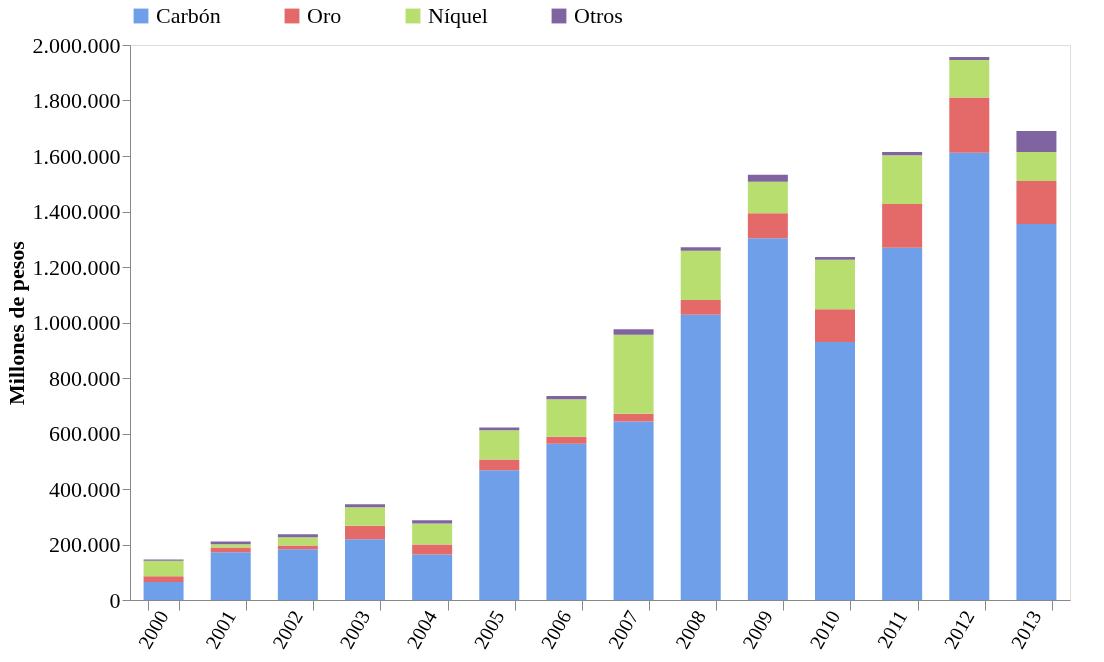 This screenshot has width=1104, height=662. I want to click on legend-label: Oro, so click(324, 15).